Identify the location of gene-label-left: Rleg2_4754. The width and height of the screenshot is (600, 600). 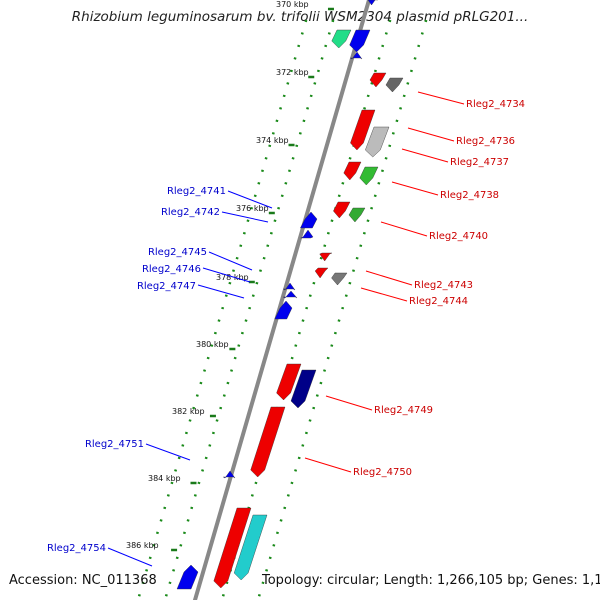
(76, 548).